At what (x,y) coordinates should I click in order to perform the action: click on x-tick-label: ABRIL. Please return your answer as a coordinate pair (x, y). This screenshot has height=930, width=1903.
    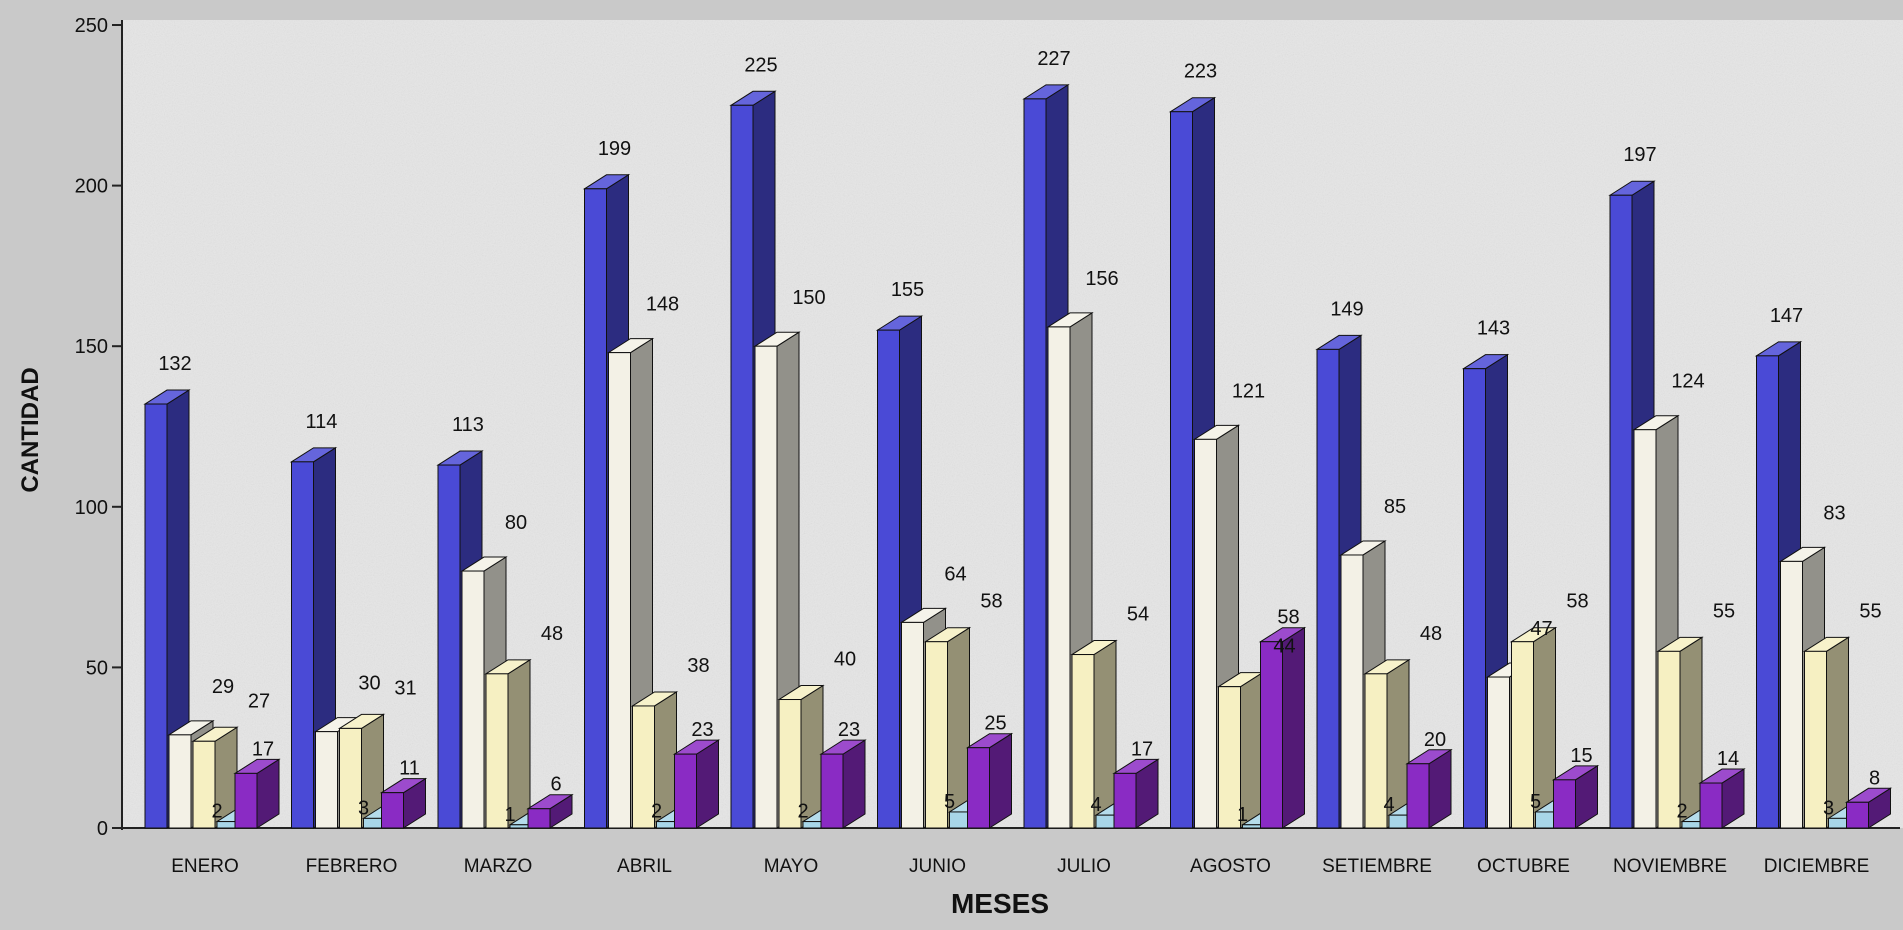
    Looking at the image, I should click on (644, 866).